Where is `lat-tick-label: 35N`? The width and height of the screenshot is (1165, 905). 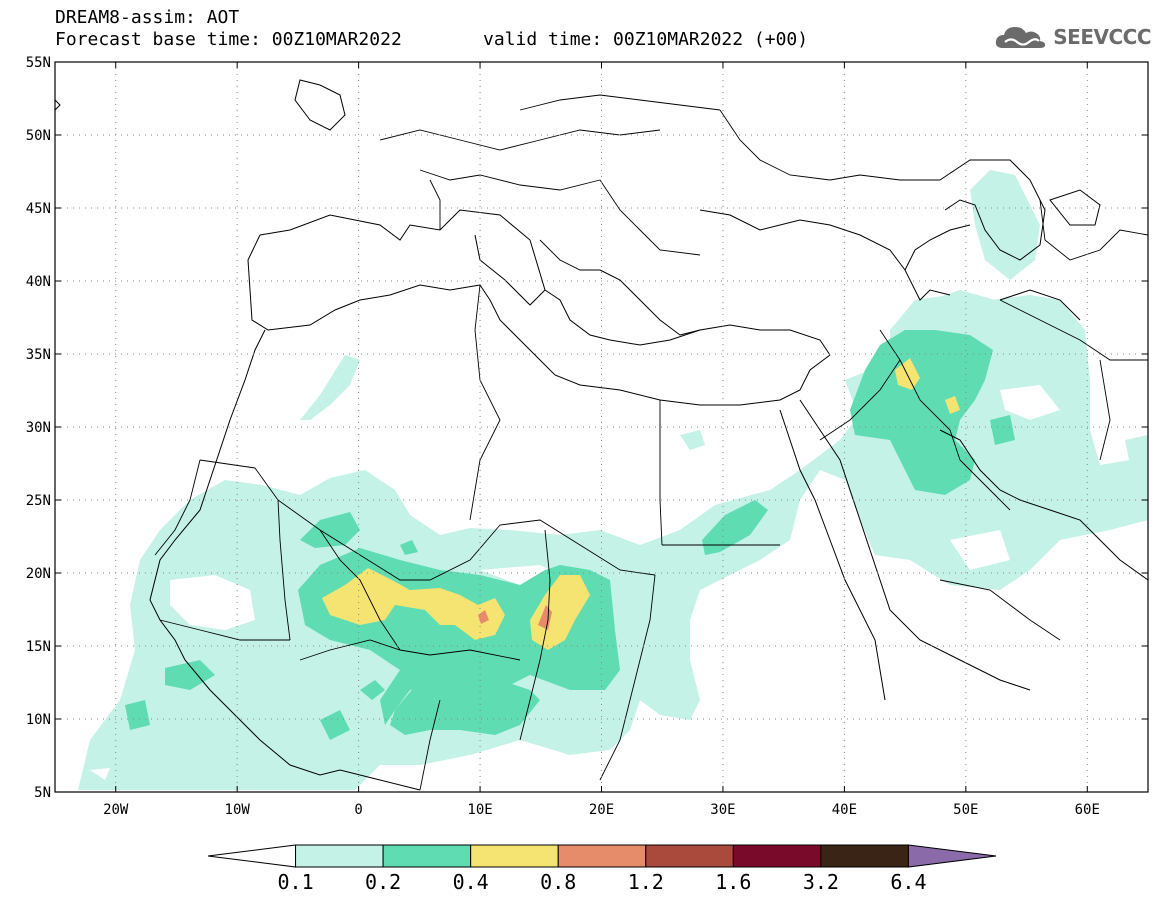 lat-tick-label: 35N is located at coordinates (38, 355).